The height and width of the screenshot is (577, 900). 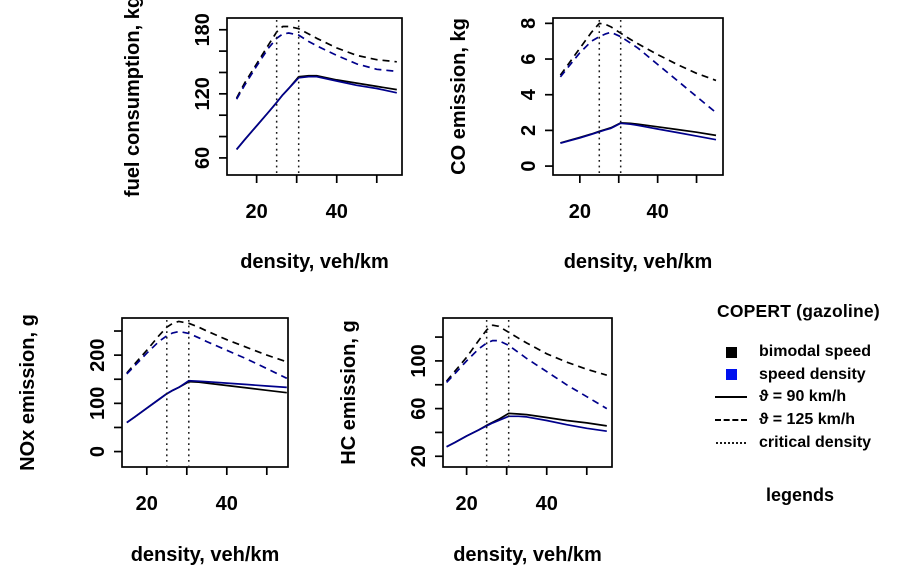 What do you see at coordinates (731, 397) in the screenshot?
I see `legend-solid-line-icon` at bounding box center [731, 397].